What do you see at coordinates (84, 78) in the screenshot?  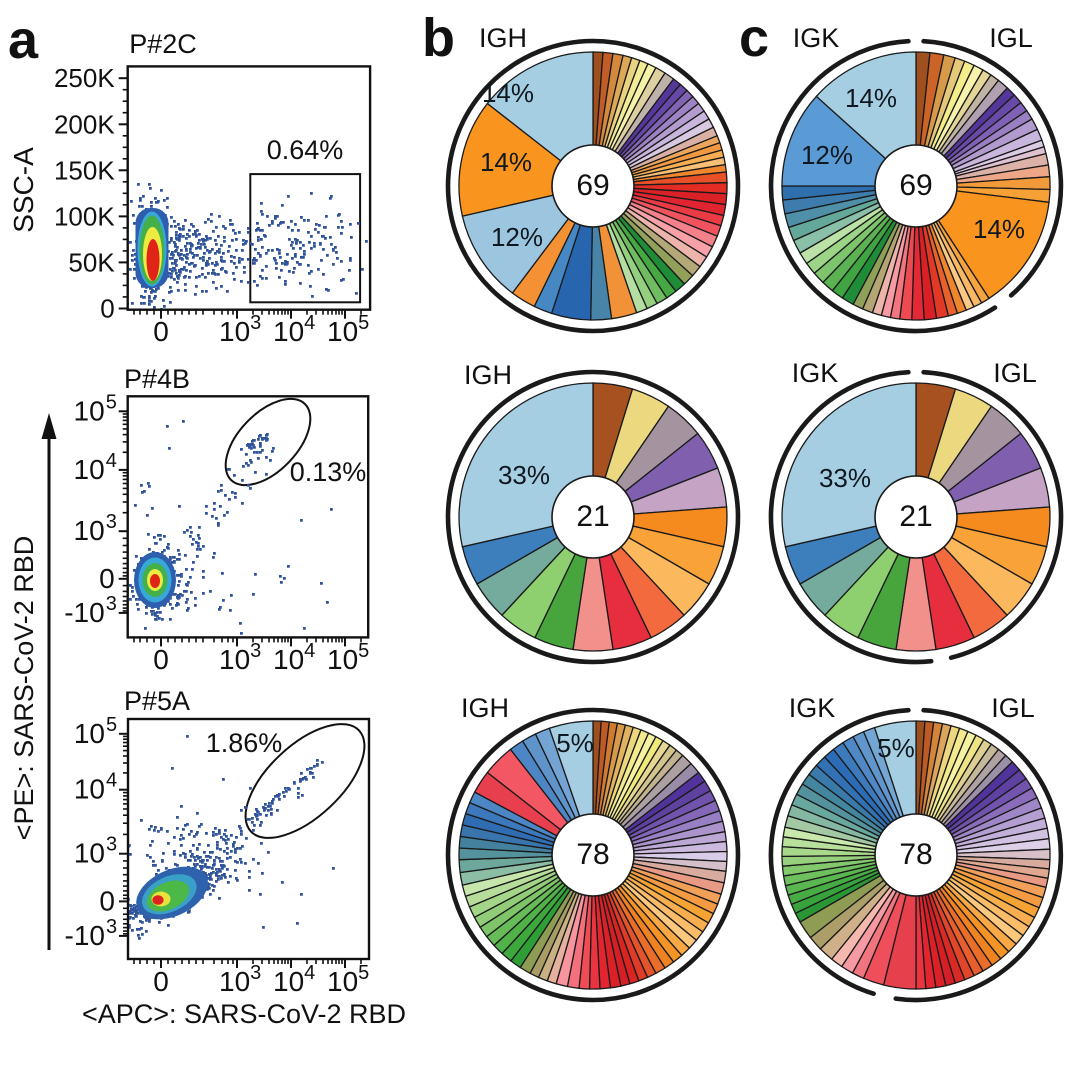 I see `svg-text: 250K` at bounding box center [84, 78].